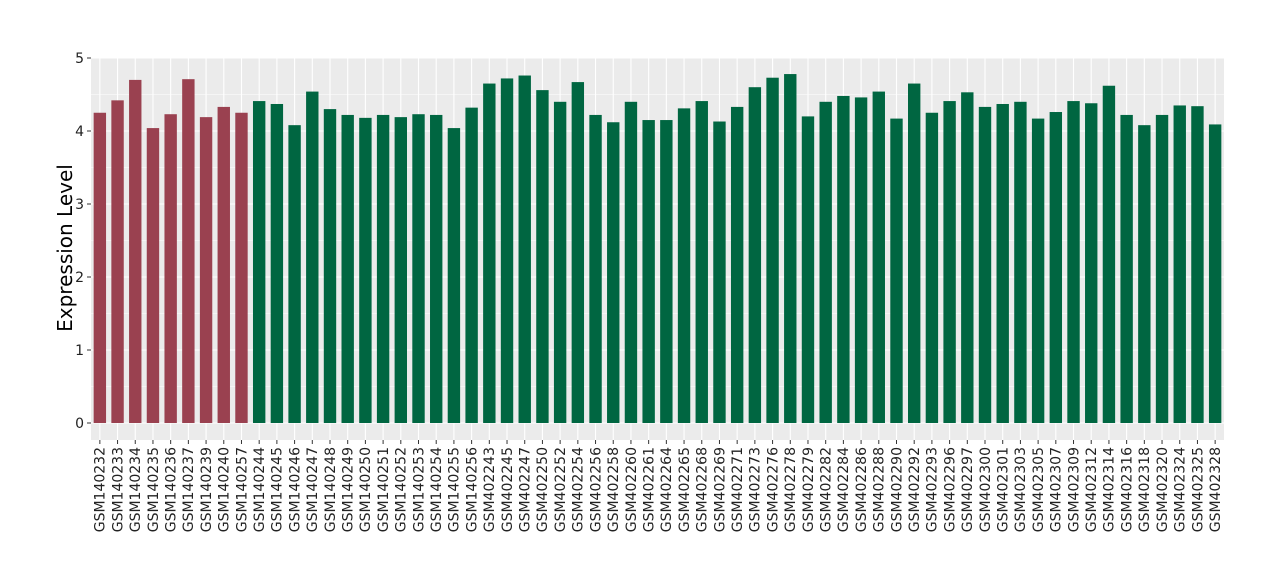  I want to click on x-tick-label: GSM402325, so click(1198, 489).